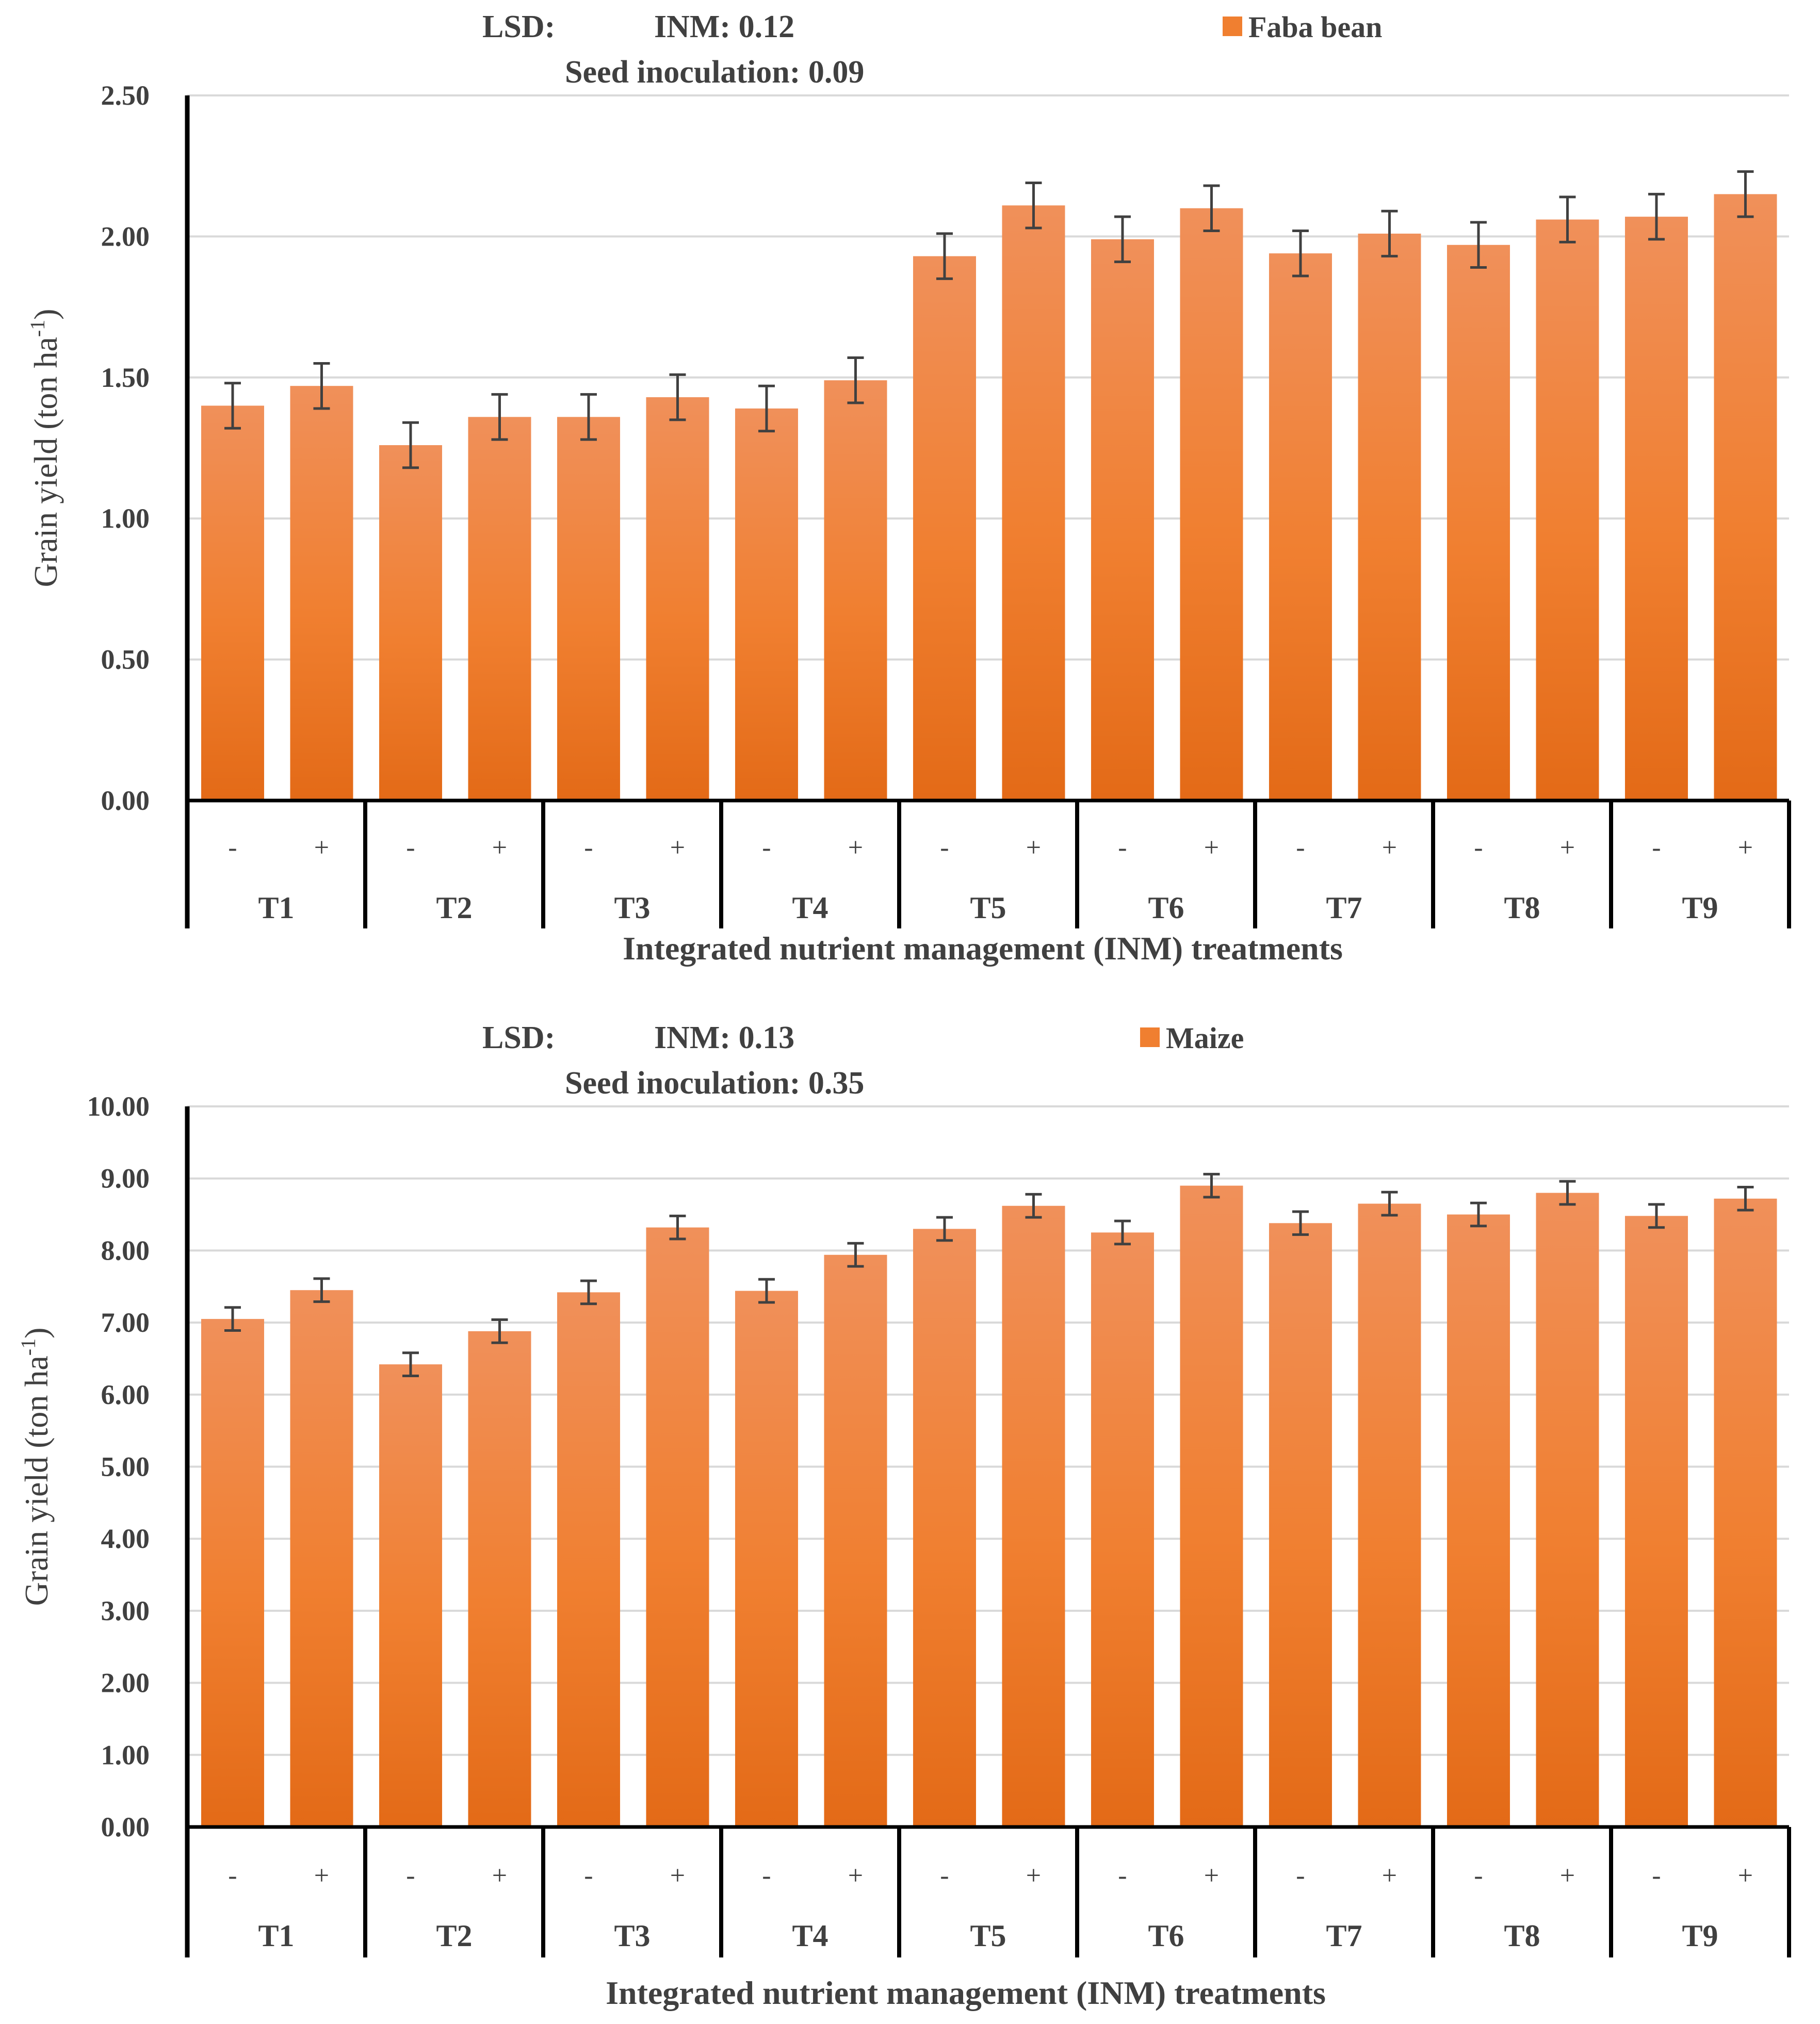 The image size is (1820, 2024). Describe the element at coordinates (1700, 908) in the screenshot. I see `treatment-label: T9` at that location.